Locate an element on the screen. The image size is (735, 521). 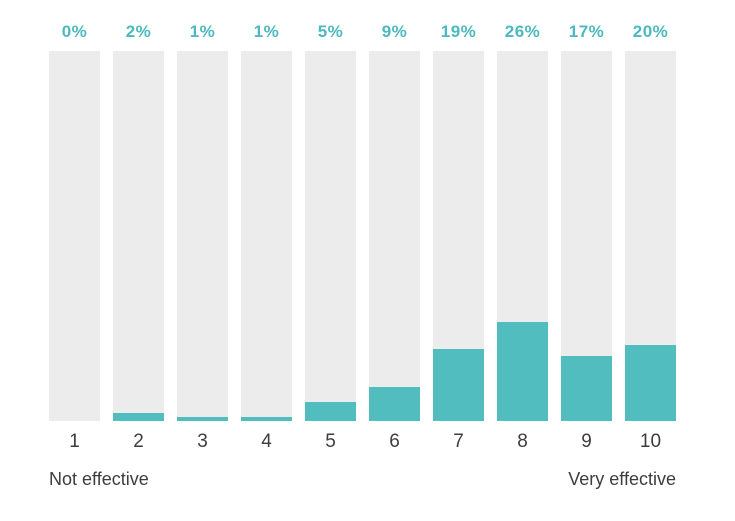
bar-column: 26% 8 is located at coordinates (522, 226).